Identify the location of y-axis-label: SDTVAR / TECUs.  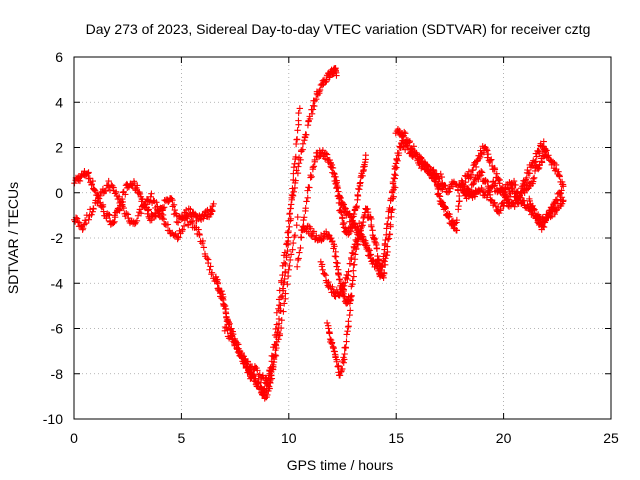
(13, 238).